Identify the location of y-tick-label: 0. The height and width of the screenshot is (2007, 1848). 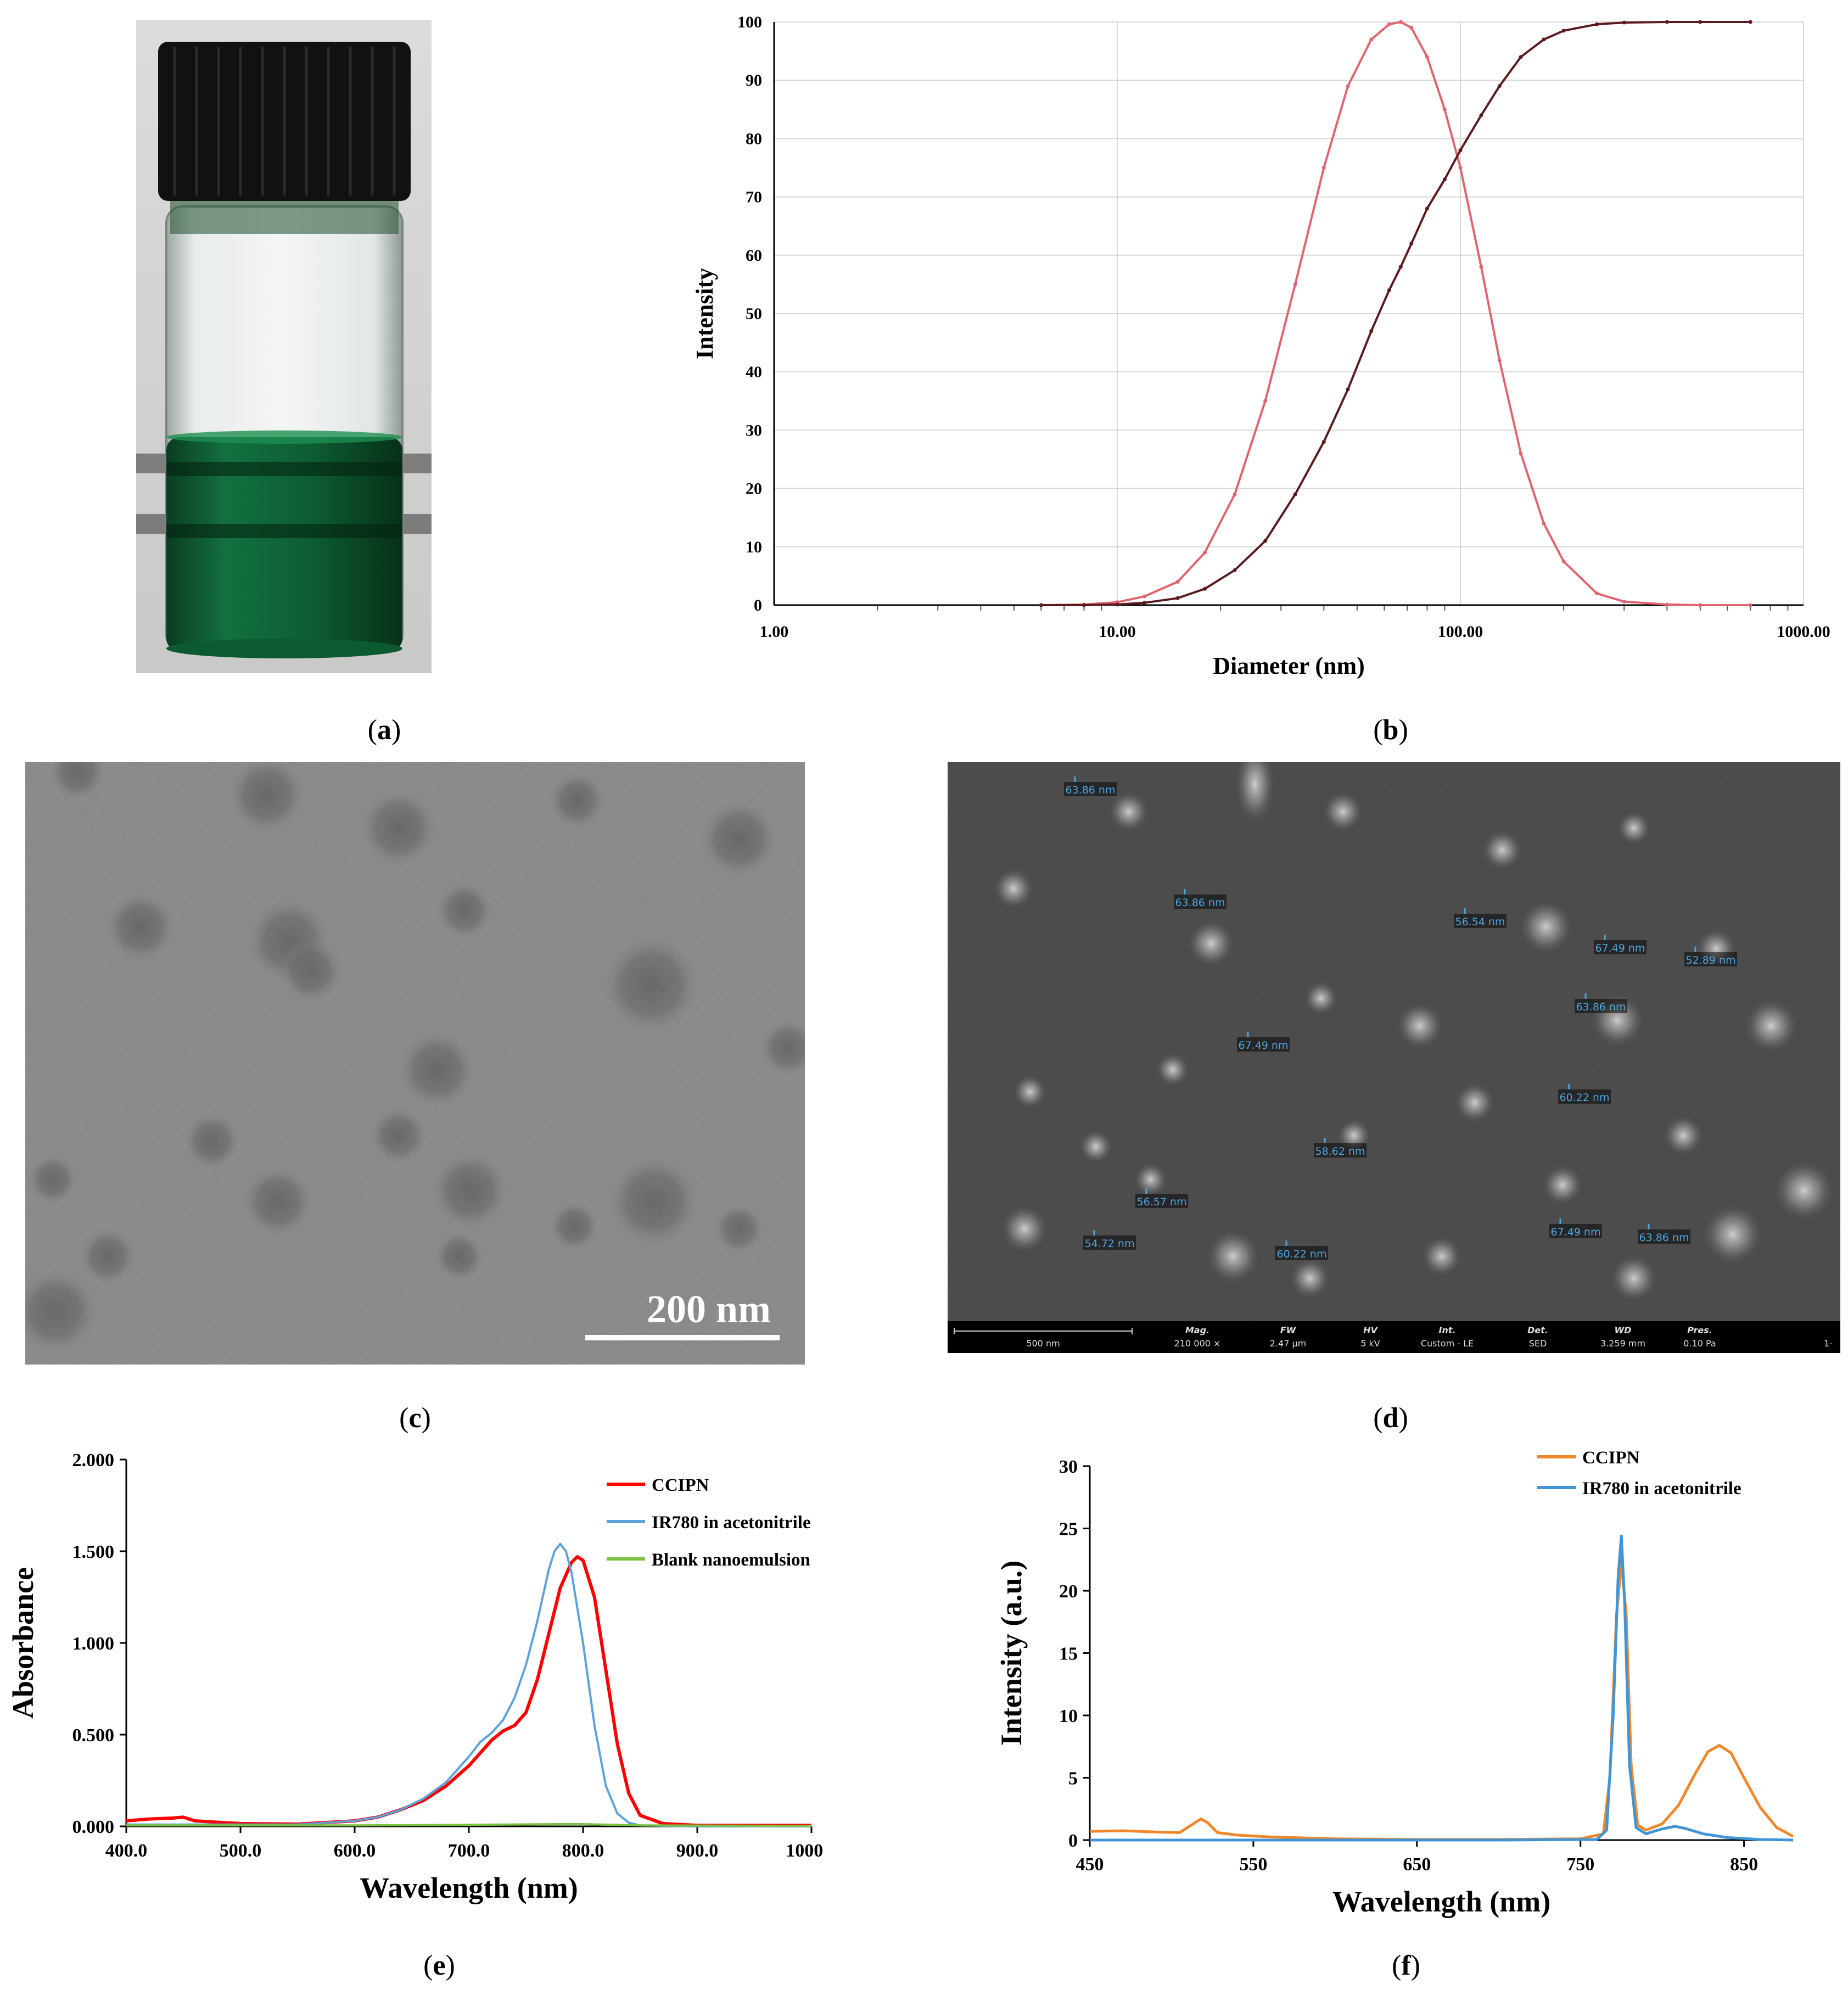
(758, 605).